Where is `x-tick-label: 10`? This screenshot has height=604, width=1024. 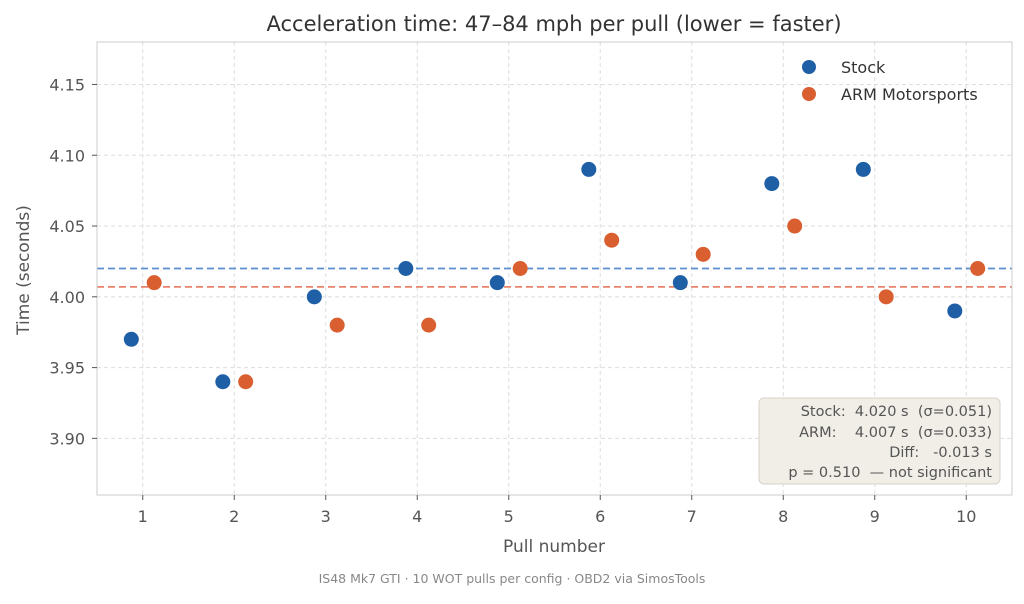 x-tick-label: 10 is located at coordinates (966, 516).